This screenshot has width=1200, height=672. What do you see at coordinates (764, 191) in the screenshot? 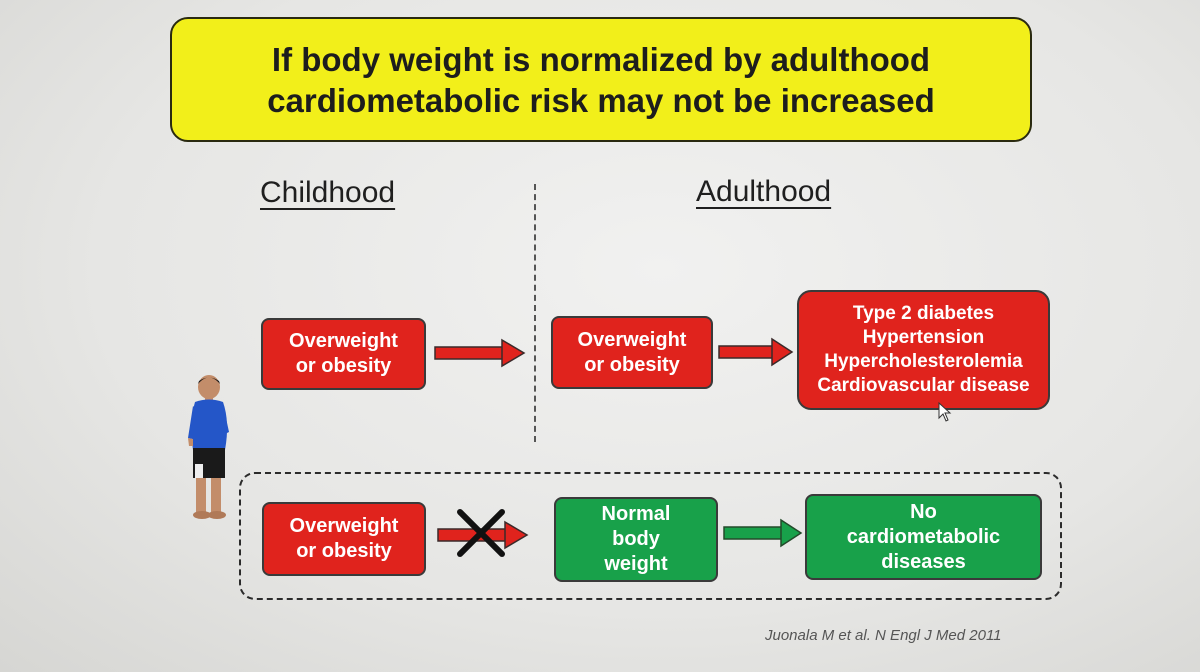
I see `heading-adulthood: Adulthood` at bounding box center [764, 191].